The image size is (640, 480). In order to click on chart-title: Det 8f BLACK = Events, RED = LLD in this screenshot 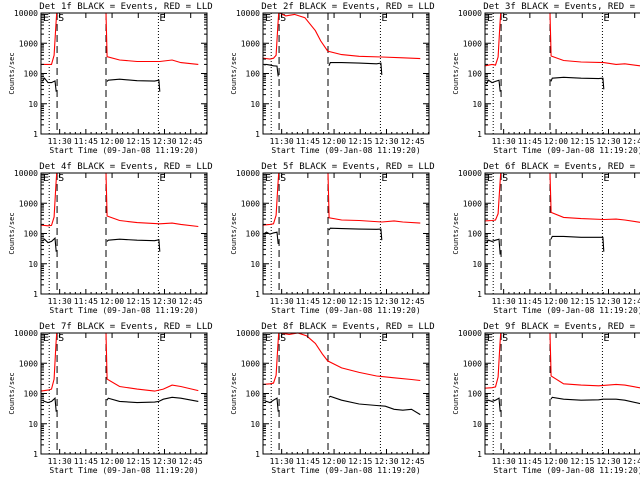, I will do `click(347, 327)`.